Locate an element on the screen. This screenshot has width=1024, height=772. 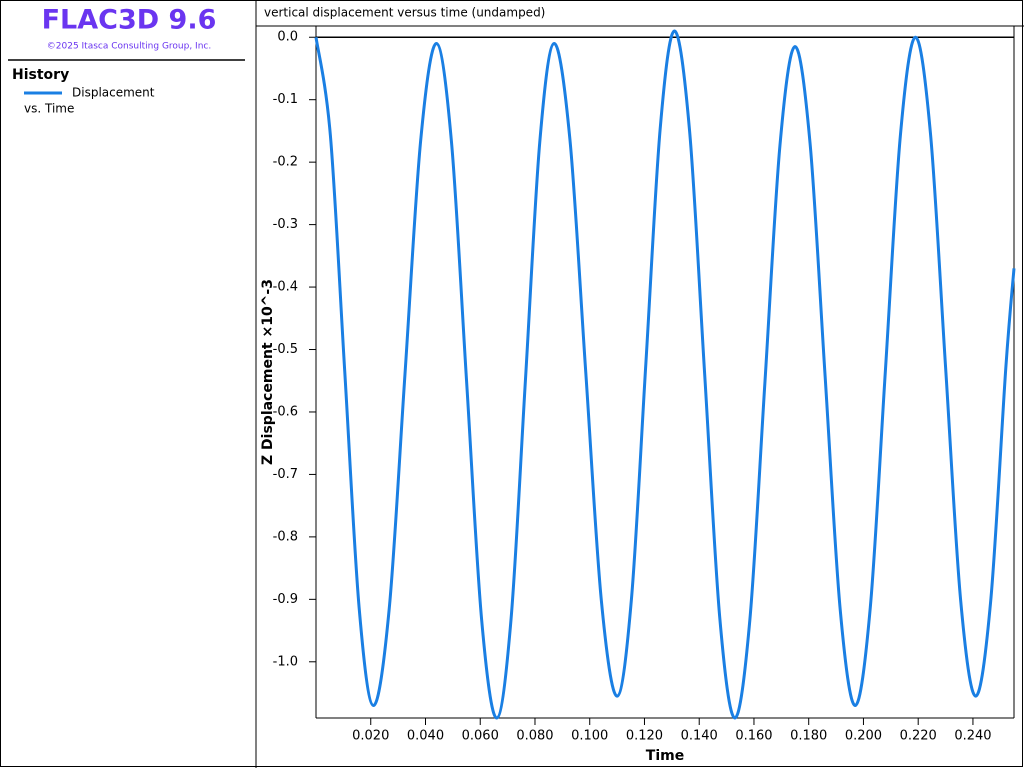
legend-subtitle: vs. Time is located at coordinates (49, 109).